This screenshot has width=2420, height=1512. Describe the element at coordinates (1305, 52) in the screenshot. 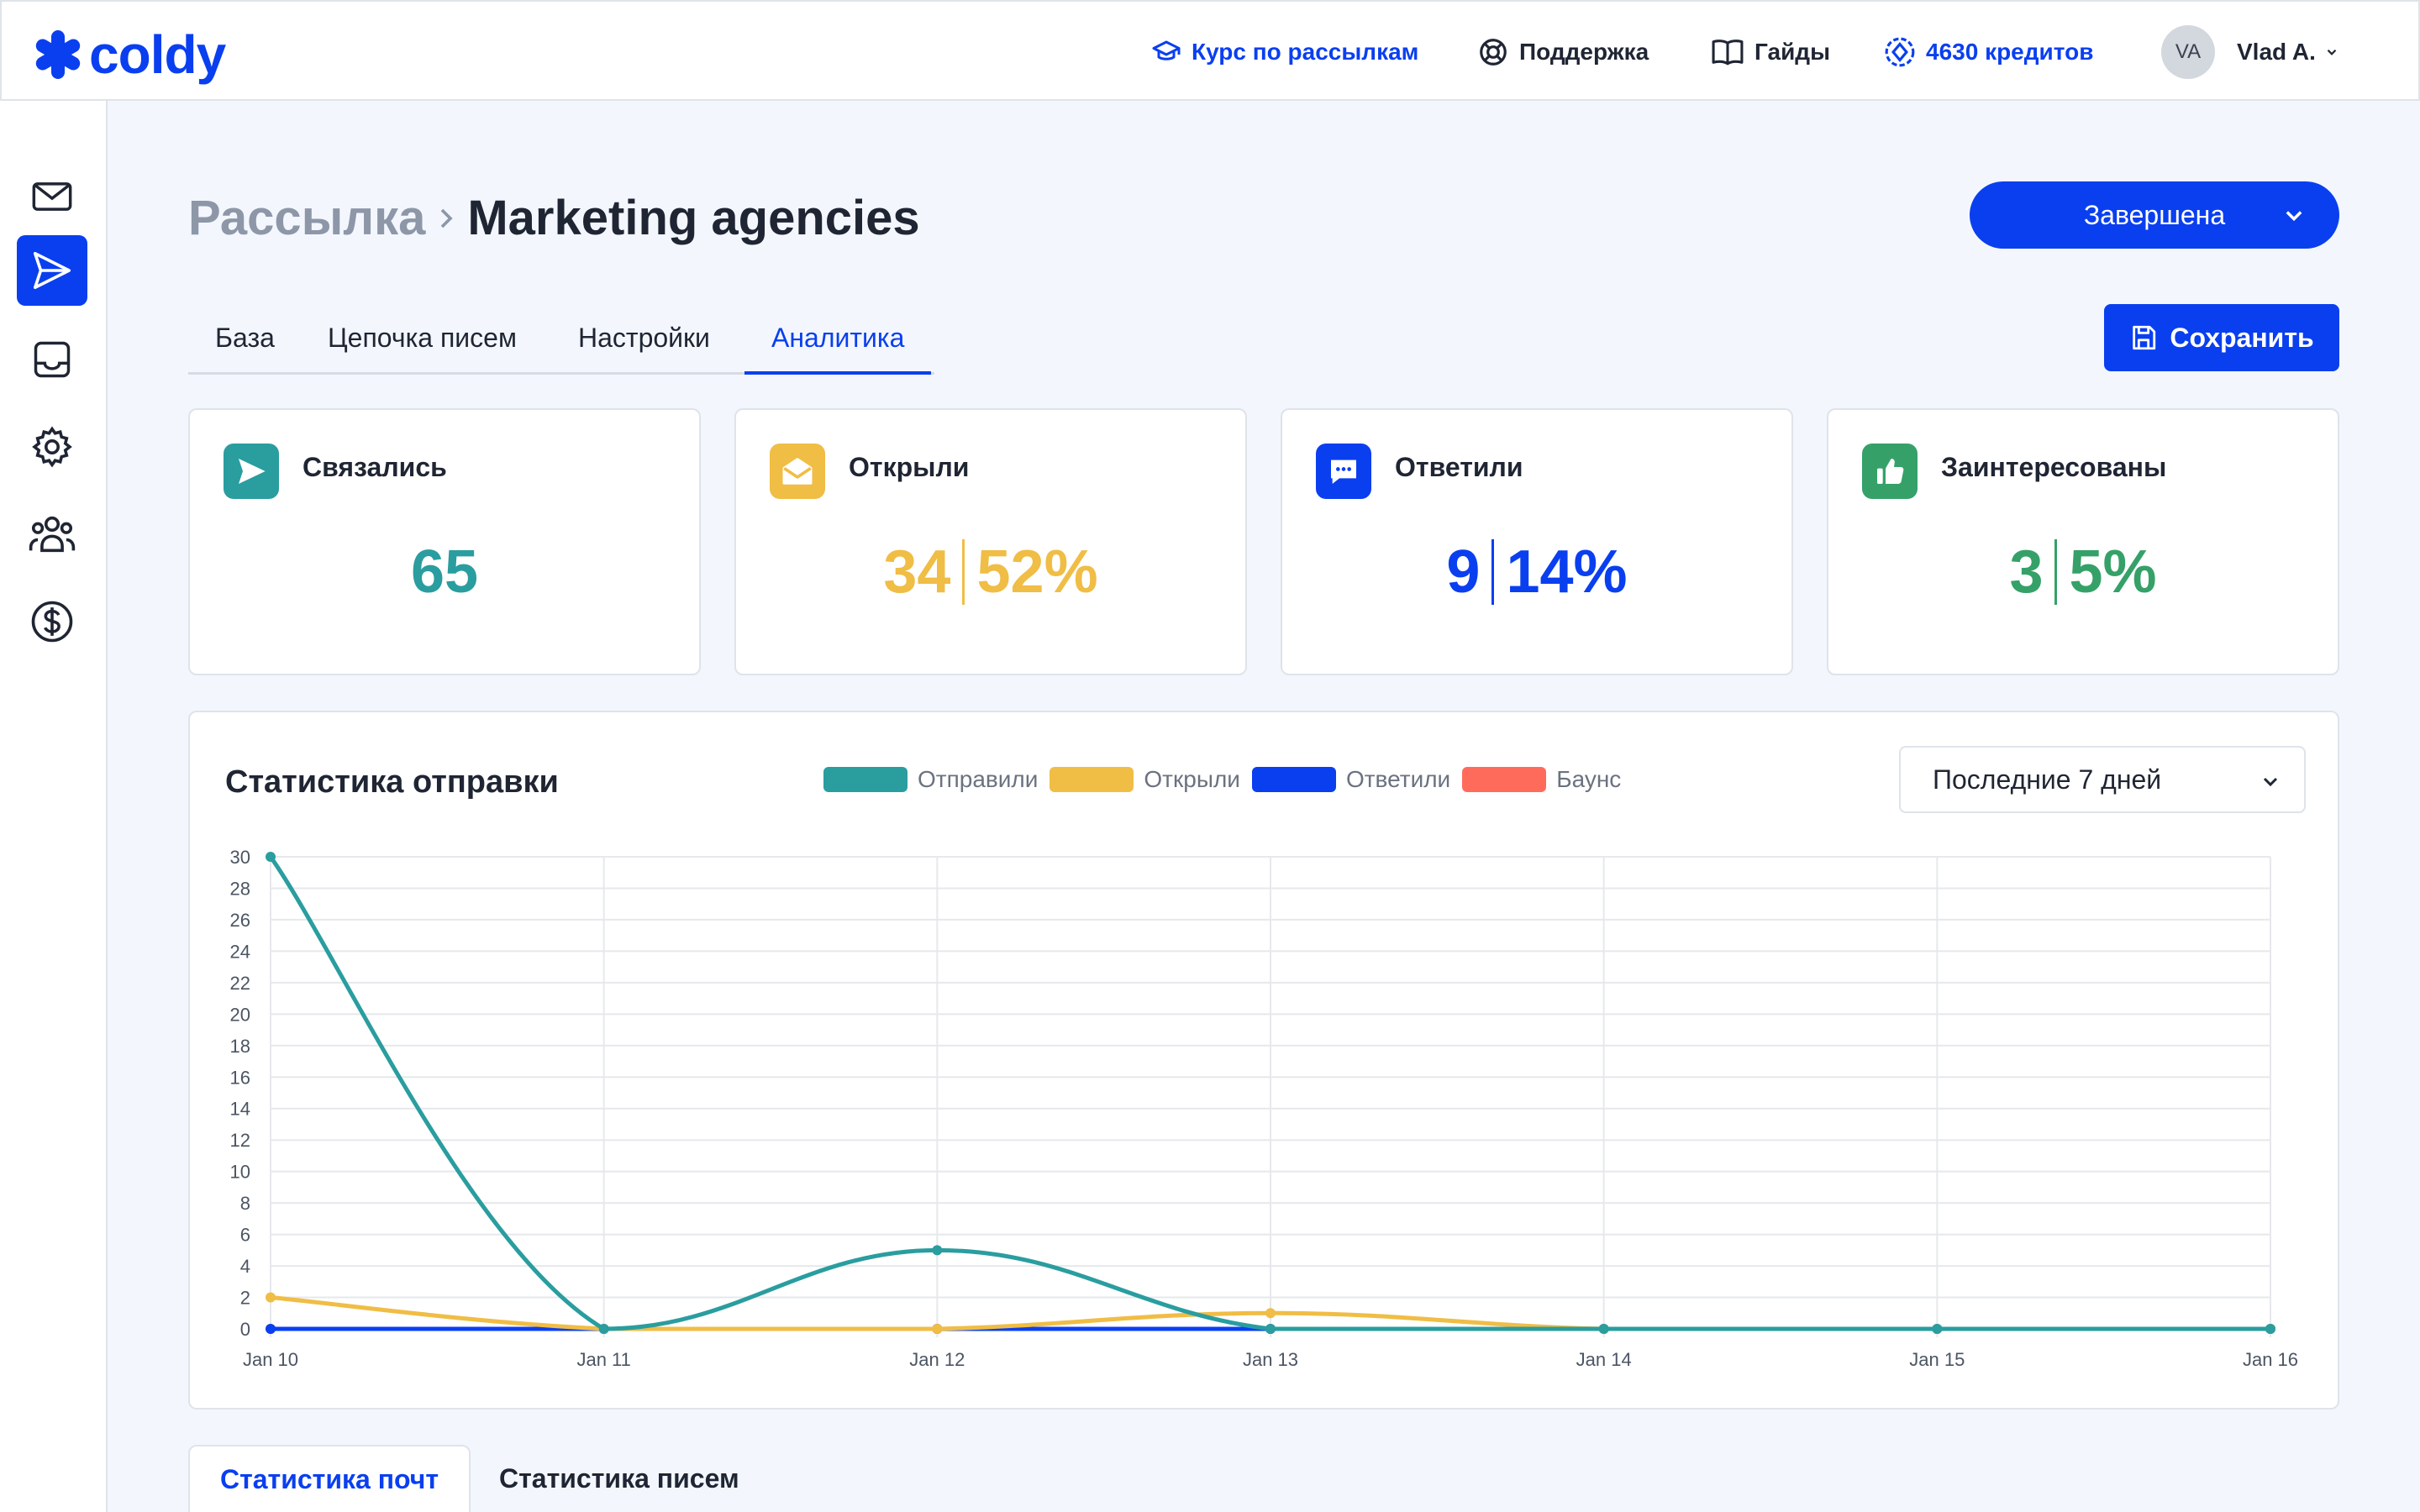

I see `nav-course-label: Курс по рассылкам` at that location.